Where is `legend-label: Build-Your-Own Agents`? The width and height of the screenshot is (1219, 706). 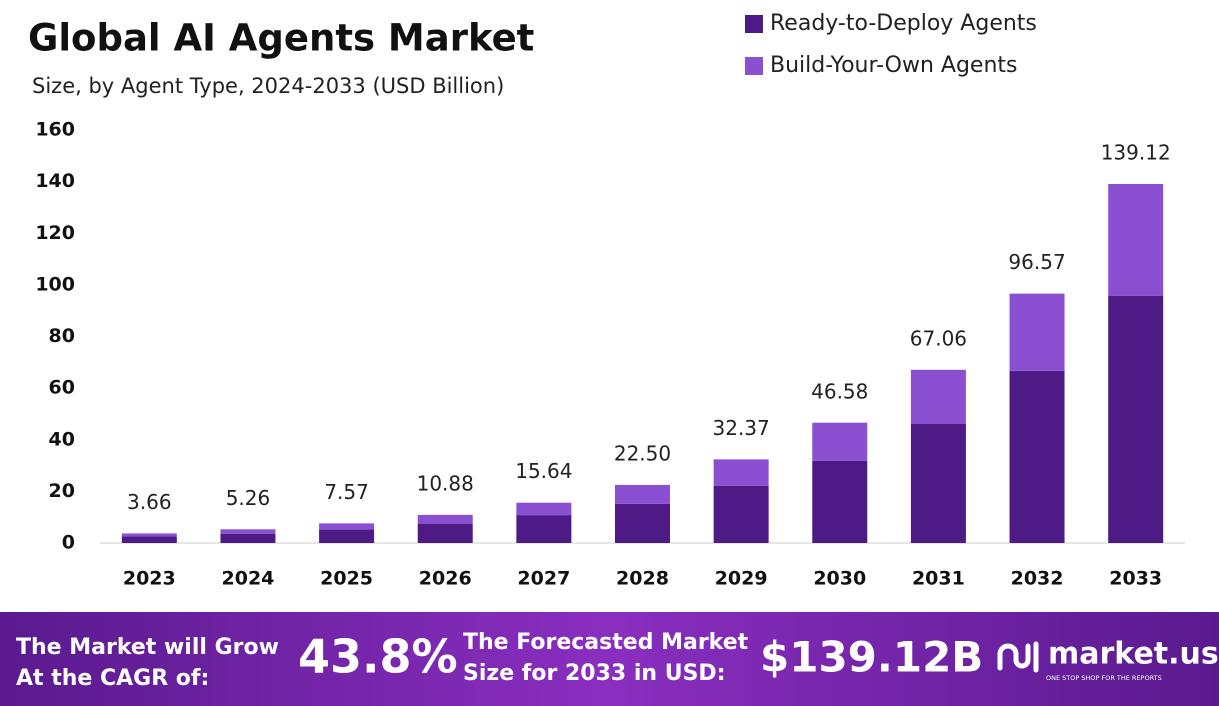 legend-label: Build-Your-Own Agents is located at coordinates (894, 65).